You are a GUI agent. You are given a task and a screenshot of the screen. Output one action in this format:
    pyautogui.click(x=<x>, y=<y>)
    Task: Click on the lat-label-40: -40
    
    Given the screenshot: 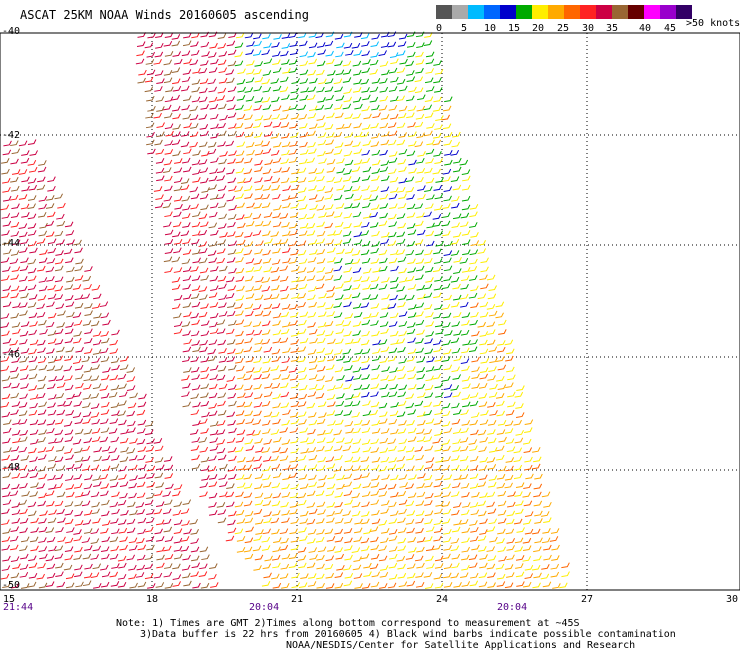 What is the action you would take?
    pyautogui.click(x=11, y=31)
    